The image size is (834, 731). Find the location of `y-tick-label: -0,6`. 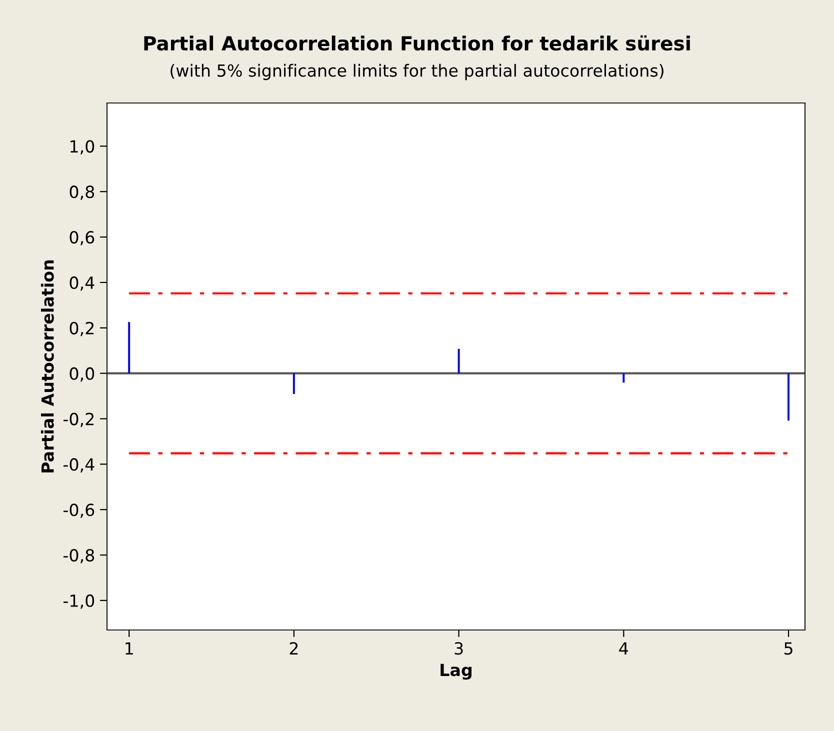

y-tick-label: -0,6 is located at coordinates (78, 511).